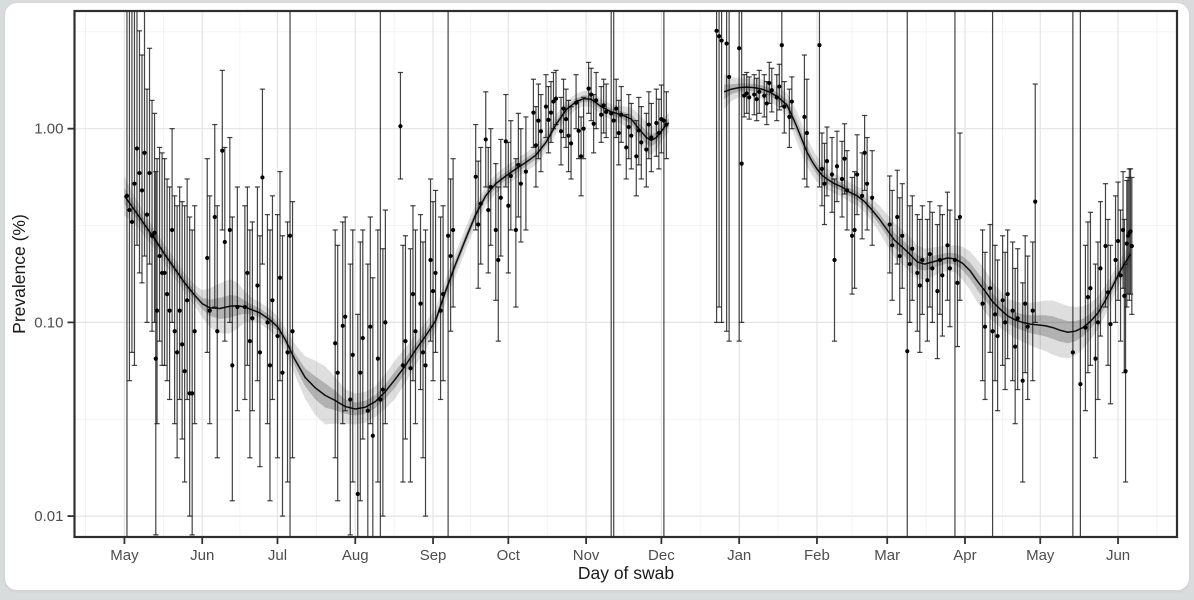 The width and height of the screenshot is (1194, 600). Describe the element at coordinates (817, 555) in the screenshot. I see `x-tick-label: Feb` at that location.